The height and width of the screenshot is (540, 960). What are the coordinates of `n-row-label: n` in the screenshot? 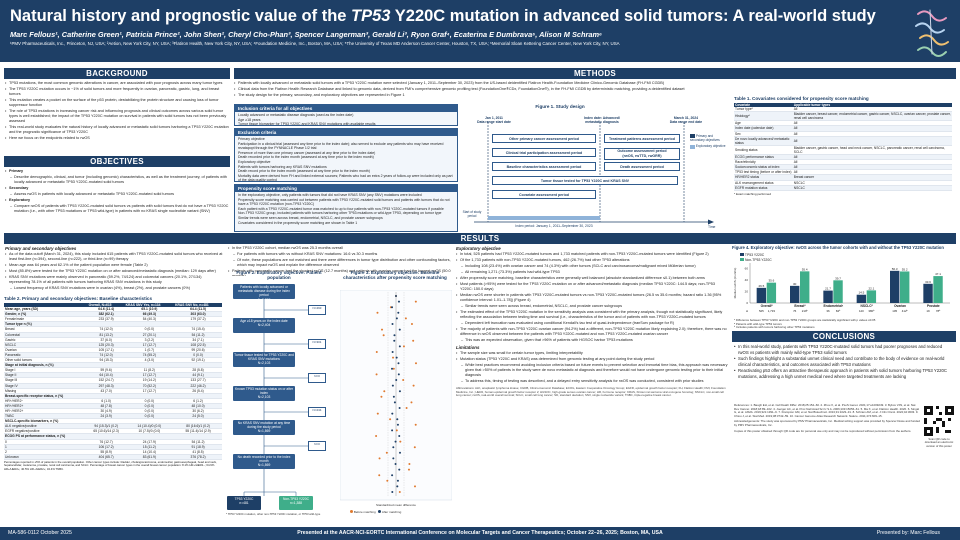 It's located at (747, 311).